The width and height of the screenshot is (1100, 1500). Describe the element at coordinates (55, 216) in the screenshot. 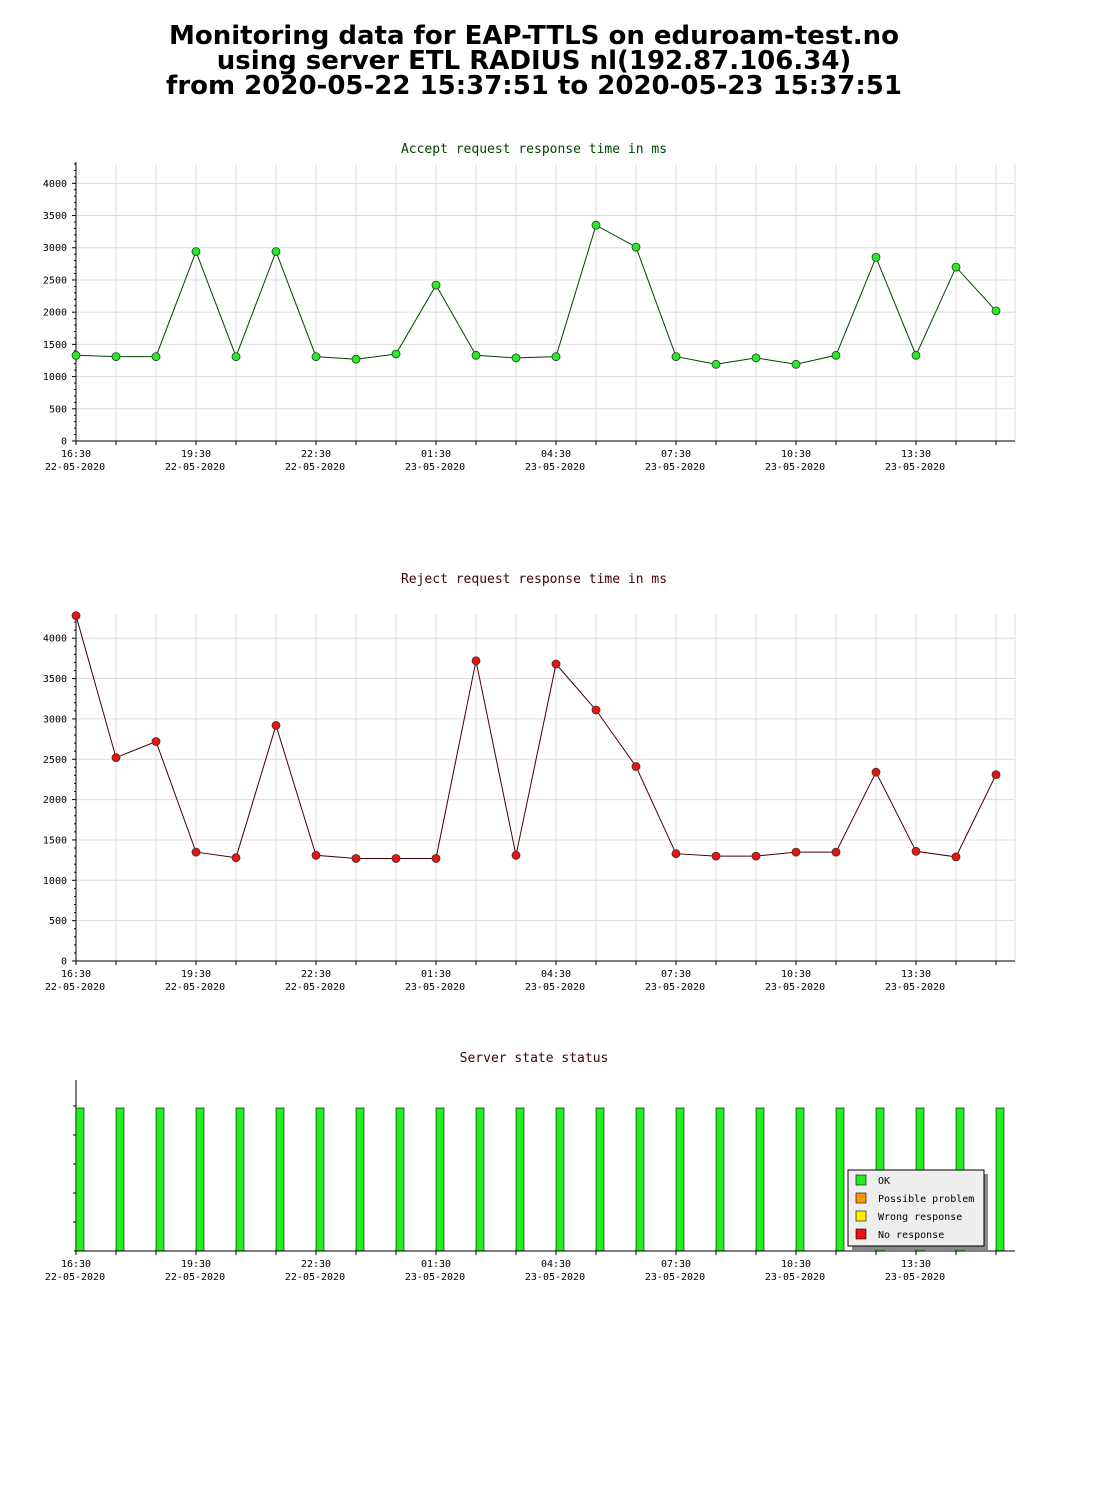

I see `y-tick-label: 3500` at that location.